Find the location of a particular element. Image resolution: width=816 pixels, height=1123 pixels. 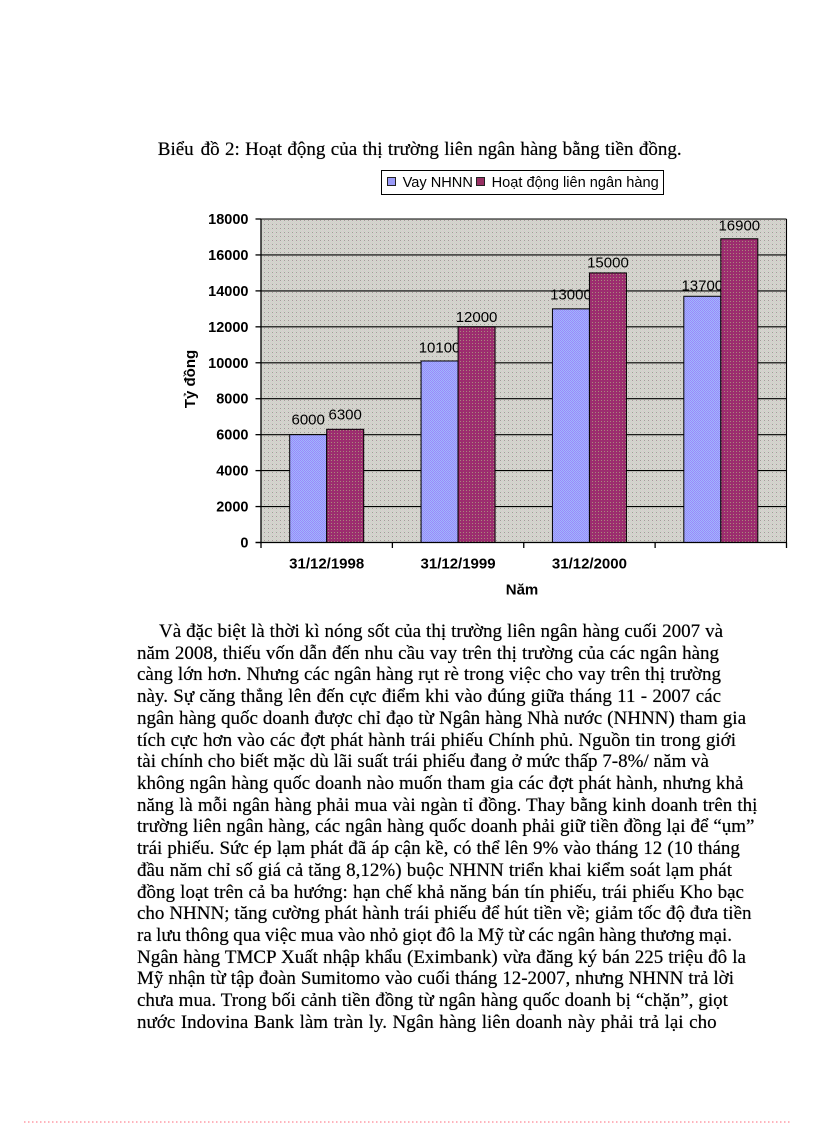

svg-text: 18000 is located at coordinates (228, 220).